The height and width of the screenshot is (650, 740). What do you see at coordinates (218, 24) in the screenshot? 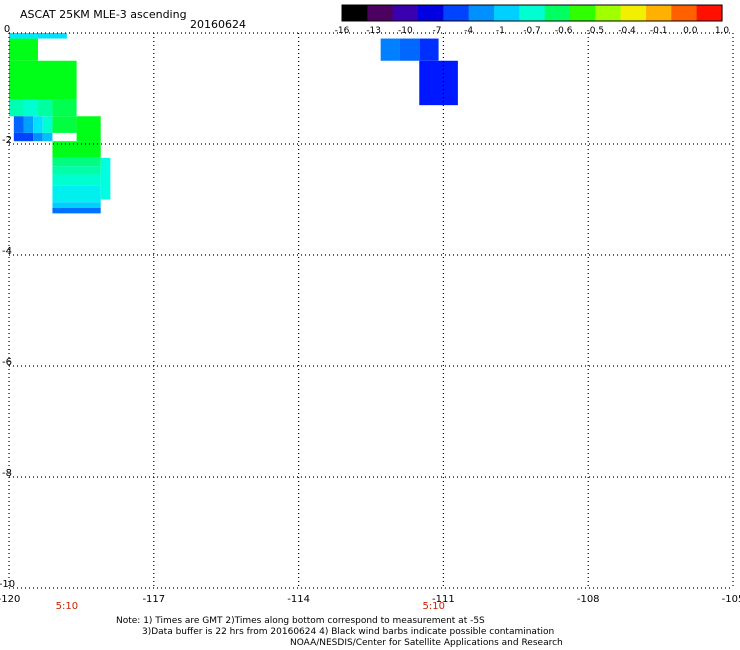
I see `chart-date: 20160624` at bounding box center [218, 24].